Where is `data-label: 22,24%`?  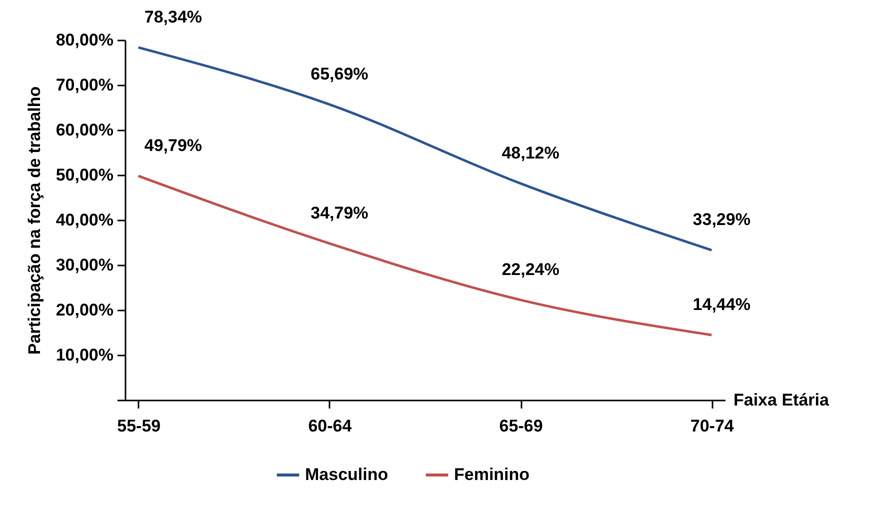
data-label: 22,24% is located at coordinates (531, 269).